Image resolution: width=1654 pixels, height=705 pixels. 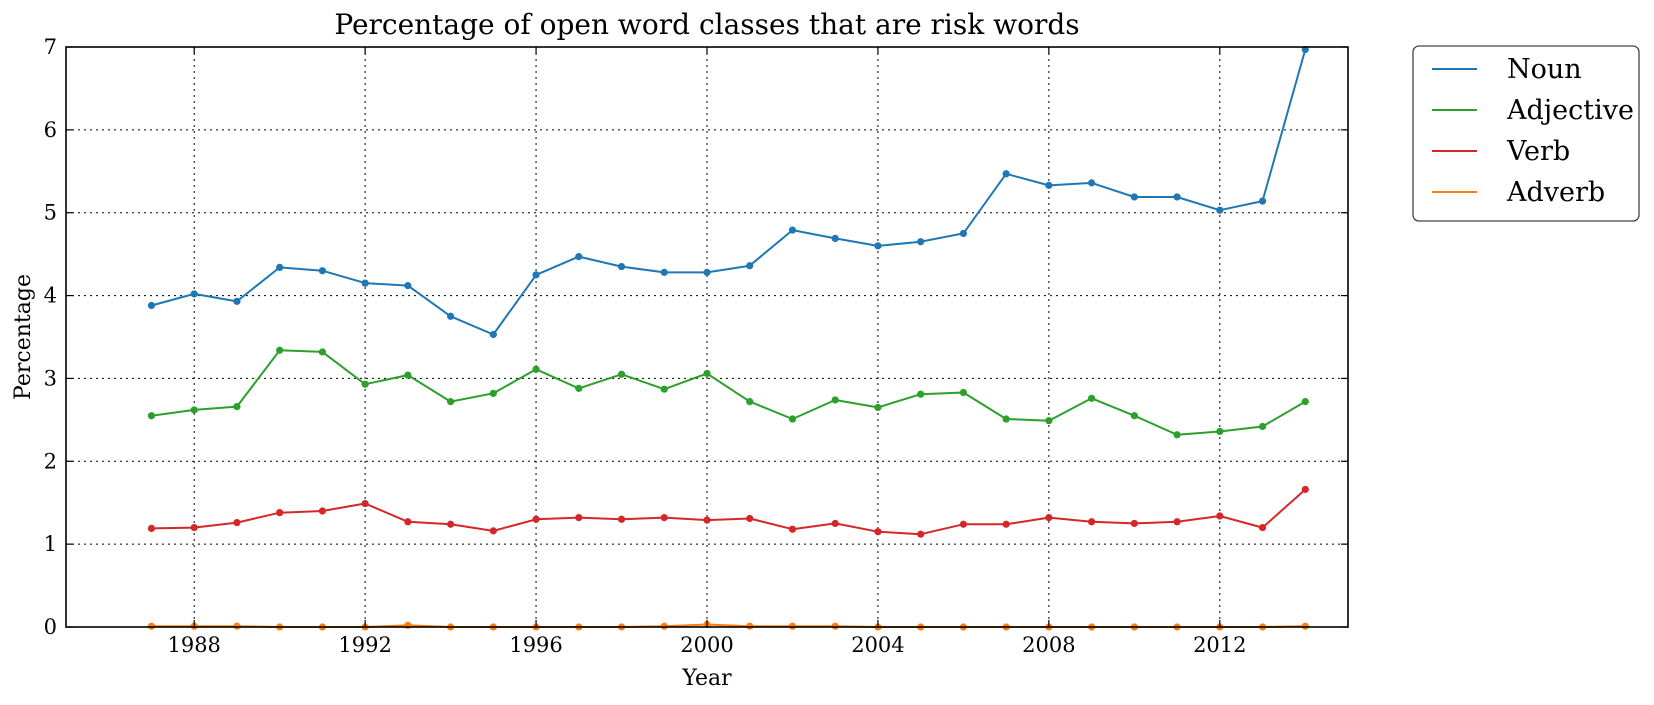 I want to click on legend-label-verb: Verb, so click(x=1538, y=151).